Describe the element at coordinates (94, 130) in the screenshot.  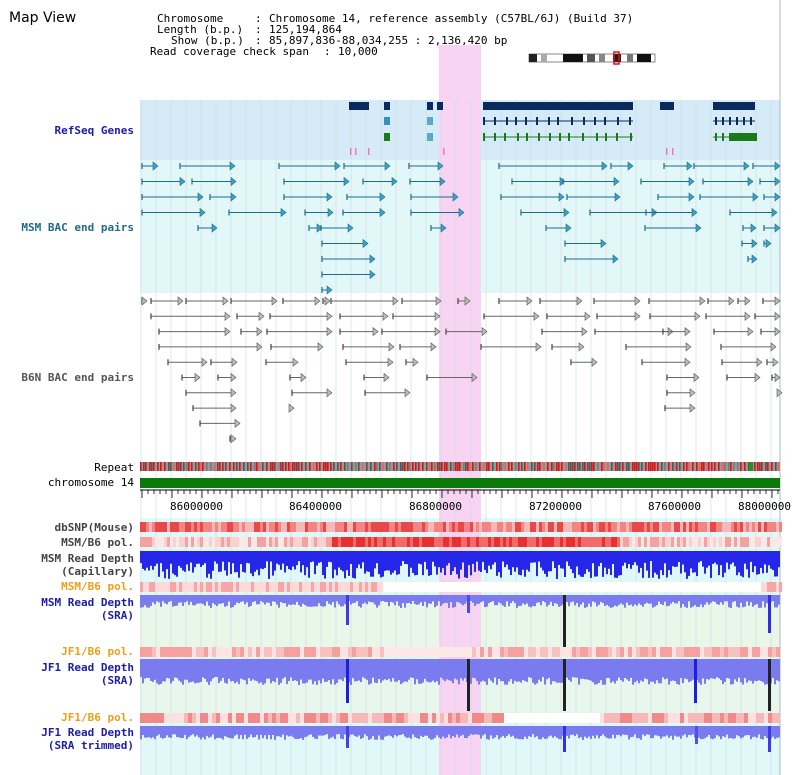
I see `refseq-genes-label: RefSeq Genes` at that location.